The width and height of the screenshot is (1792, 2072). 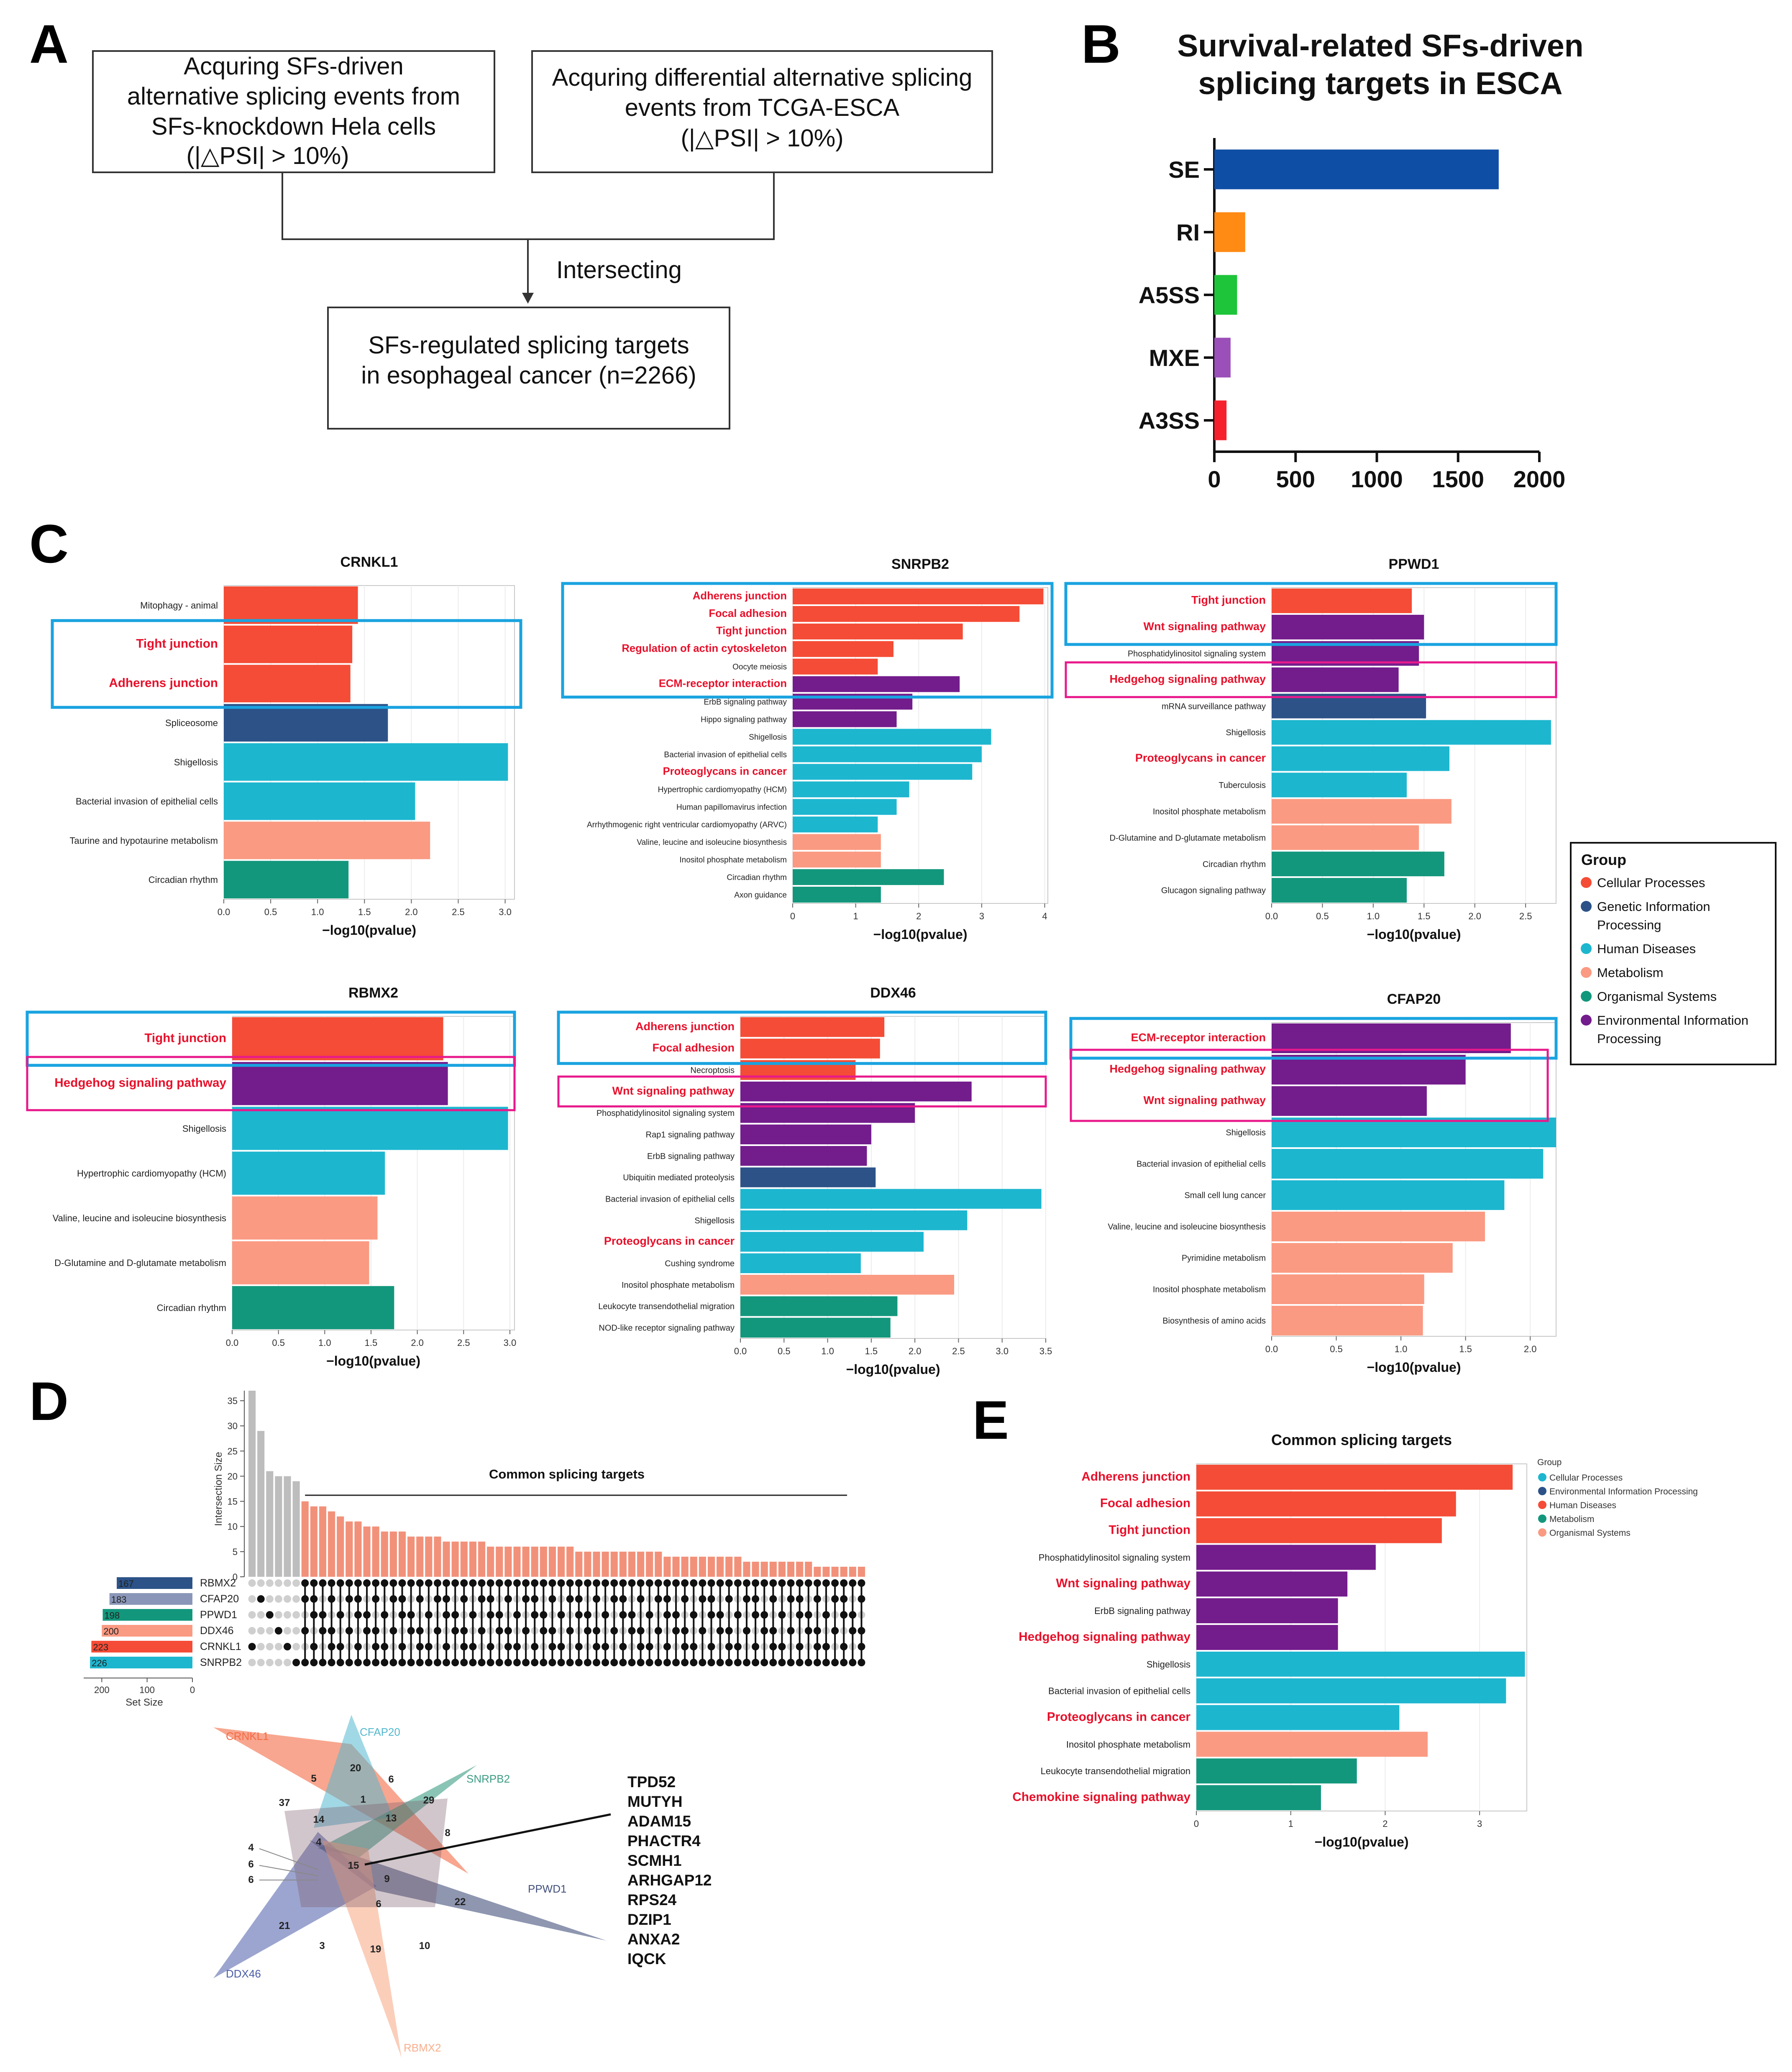 What do you see at coordinates (151, 1173) in the screenshot?
I see `y-tick-label: Hypertrophic cardiomyopathy (HCM)` at bounding box center [151, 1173].